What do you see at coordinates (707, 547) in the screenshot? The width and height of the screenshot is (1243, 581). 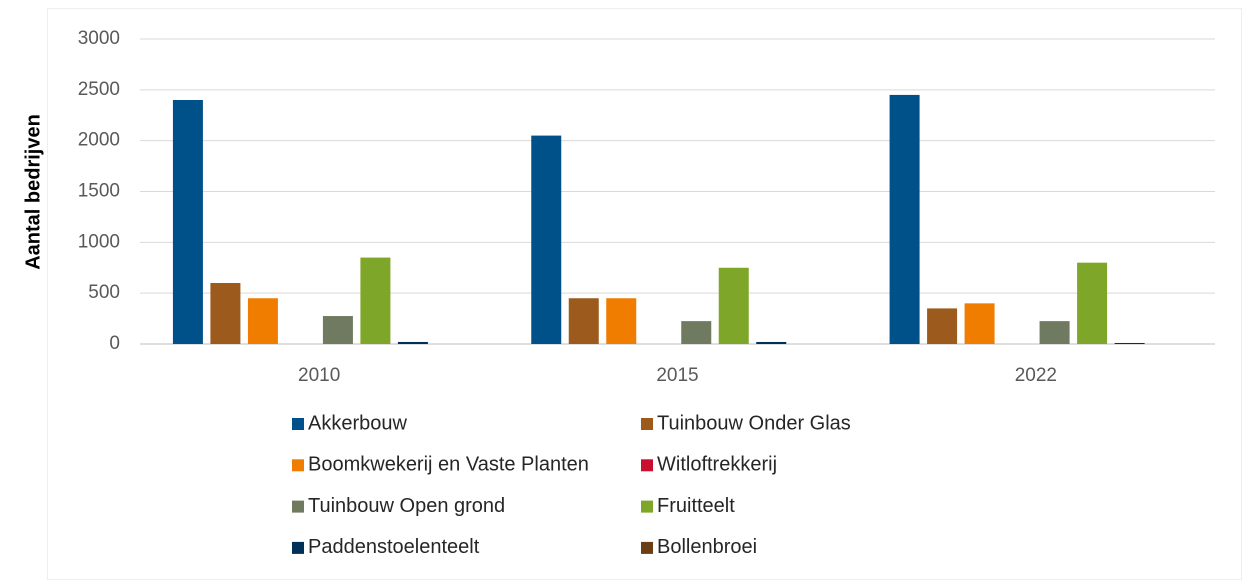 I see `legend-label: Bollenbroei` at bounding box center [707, 547].